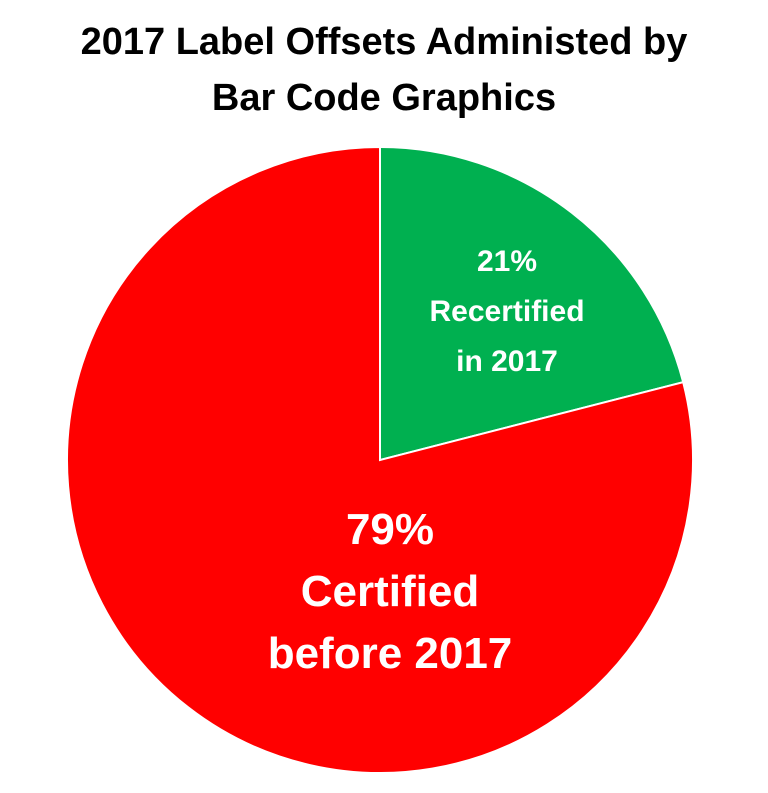 The image size is (768, 793). I want to click on category-label: Certified before 2017, so click(390, 622).